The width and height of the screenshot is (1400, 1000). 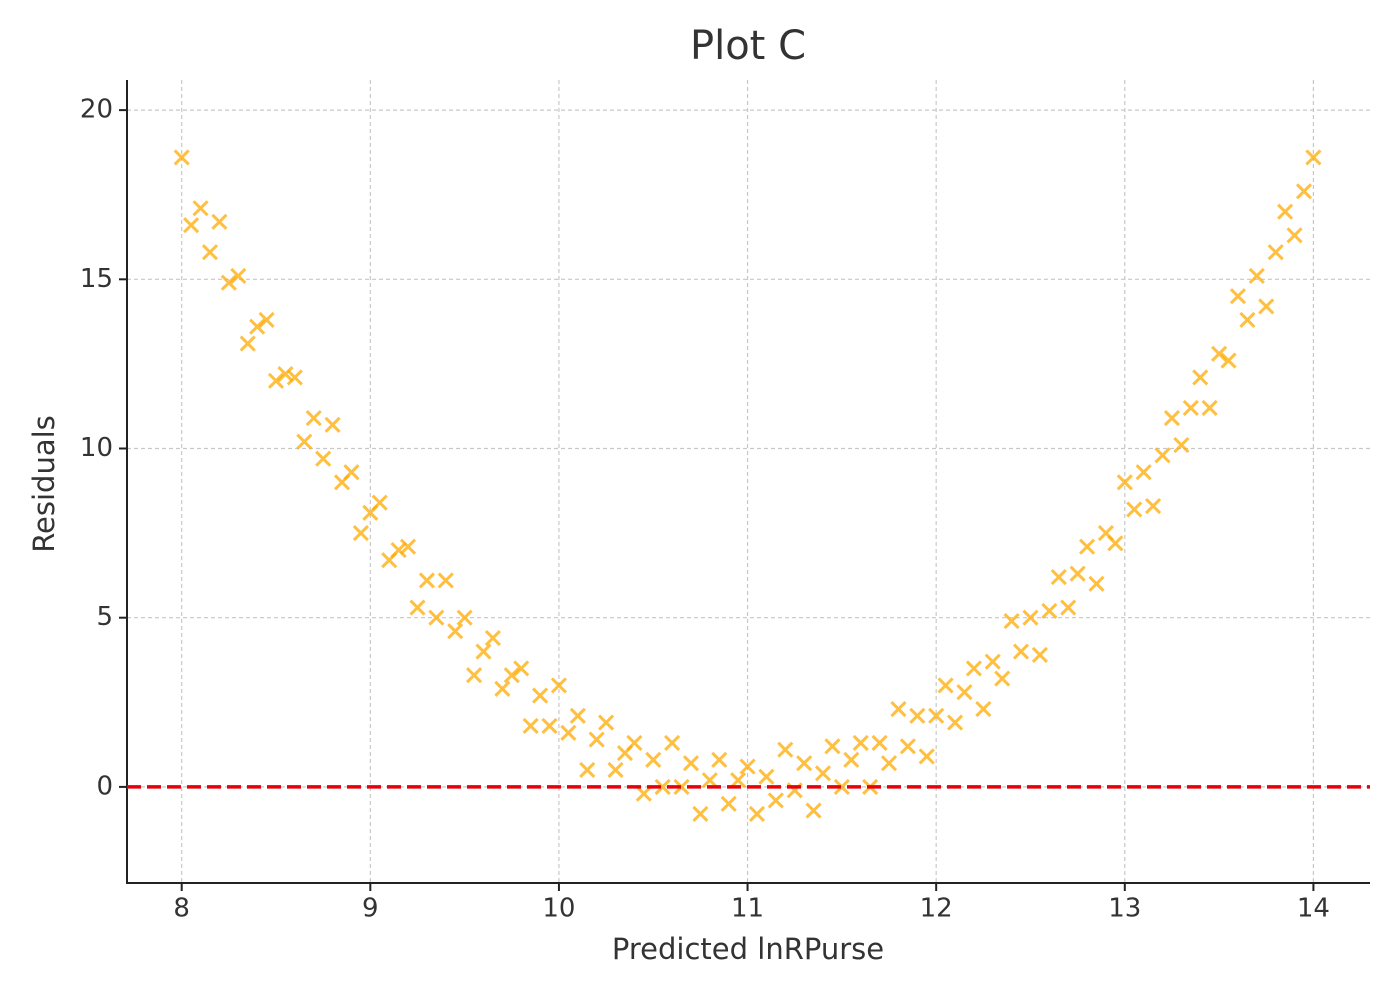 I want to click on x-tick-label: 8, so click(x=181, y=909).